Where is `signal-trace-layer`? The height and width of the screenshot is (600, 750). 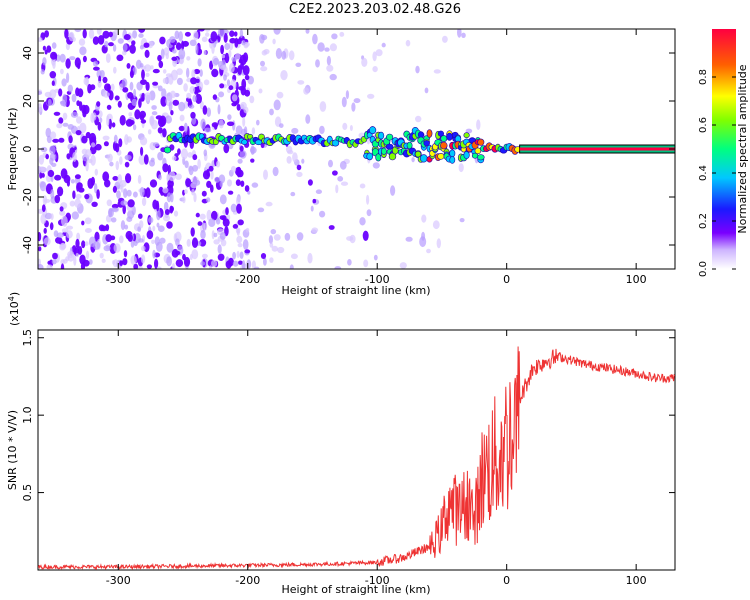
signal-trace-layer is located at coordinates (419, 145).